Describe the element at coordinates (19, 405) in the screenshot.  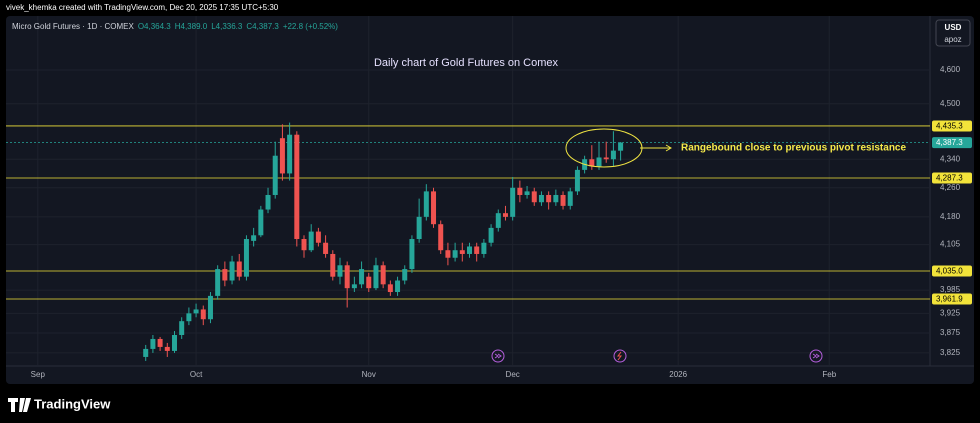
I see `brand-logo` at that location.